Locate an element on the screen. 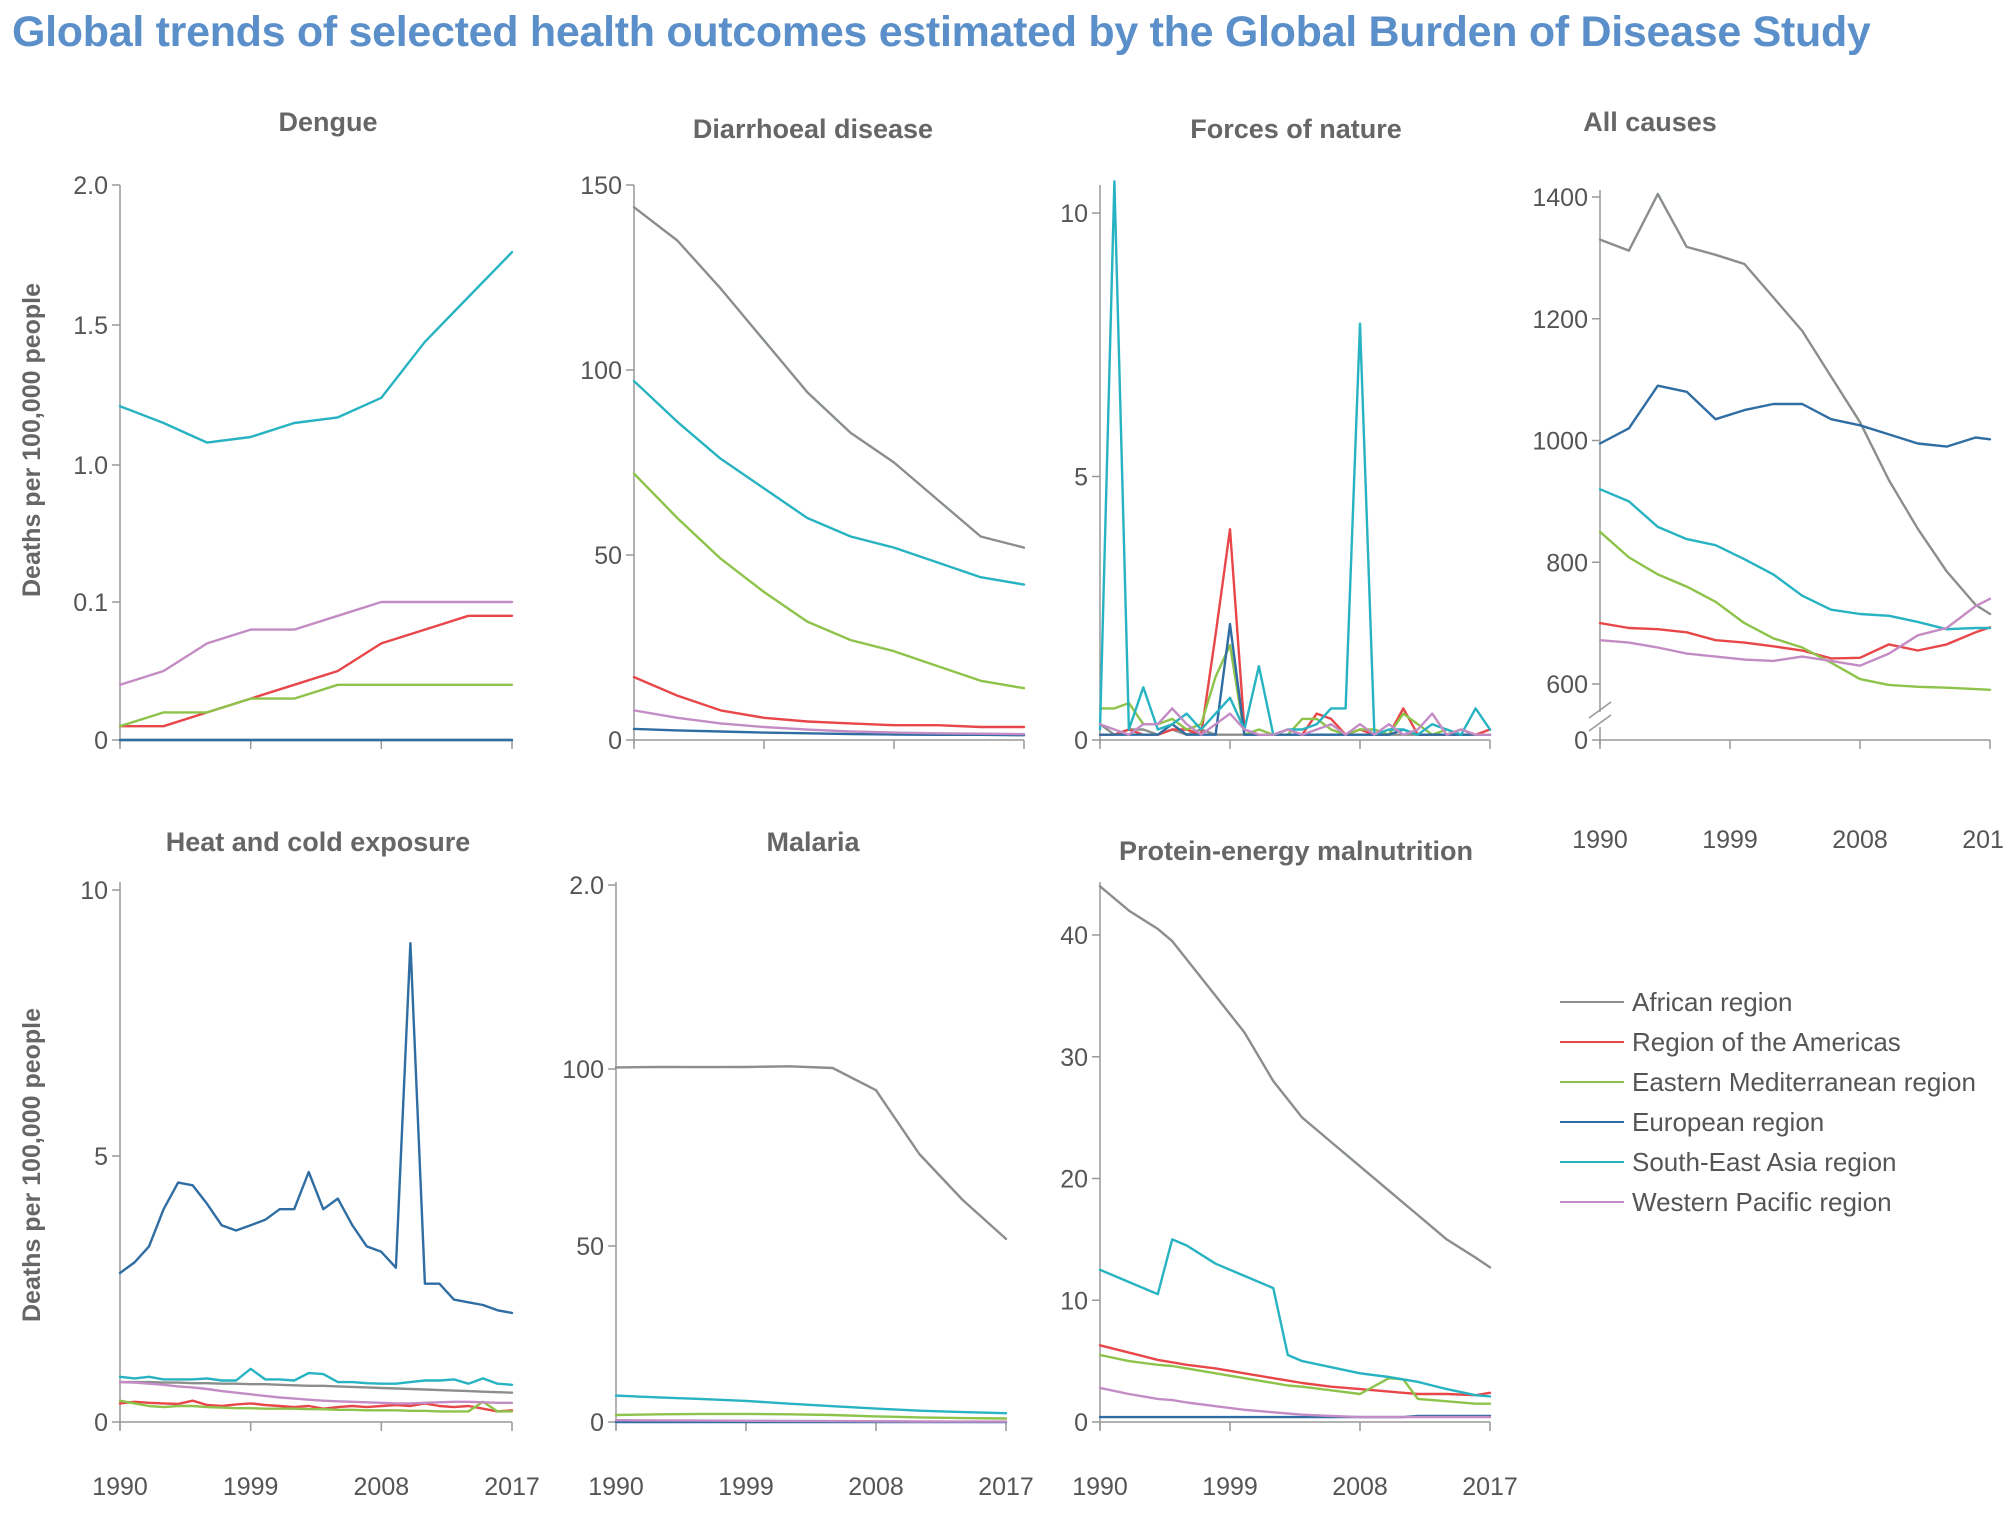  series-region-of-the-americas-heat-and-cold-exposure is located at coordinates (316, 1406).